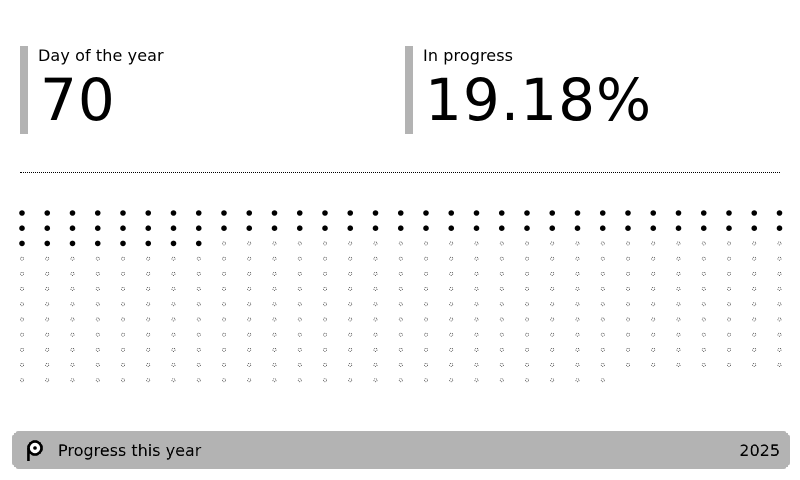  Describe the element at coordinates (539, 100) in the screenshot. I see `progress-value: 19.18%` at that location.